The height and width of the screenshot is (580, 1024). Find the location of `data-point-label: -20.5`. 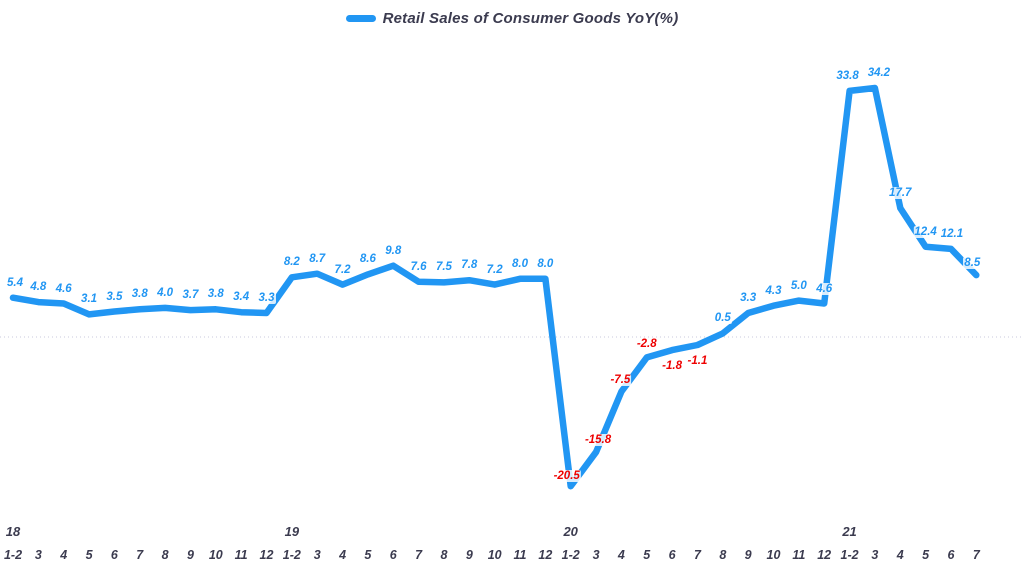

data-point-label: -20.5 is located at coordinates (566, 476).